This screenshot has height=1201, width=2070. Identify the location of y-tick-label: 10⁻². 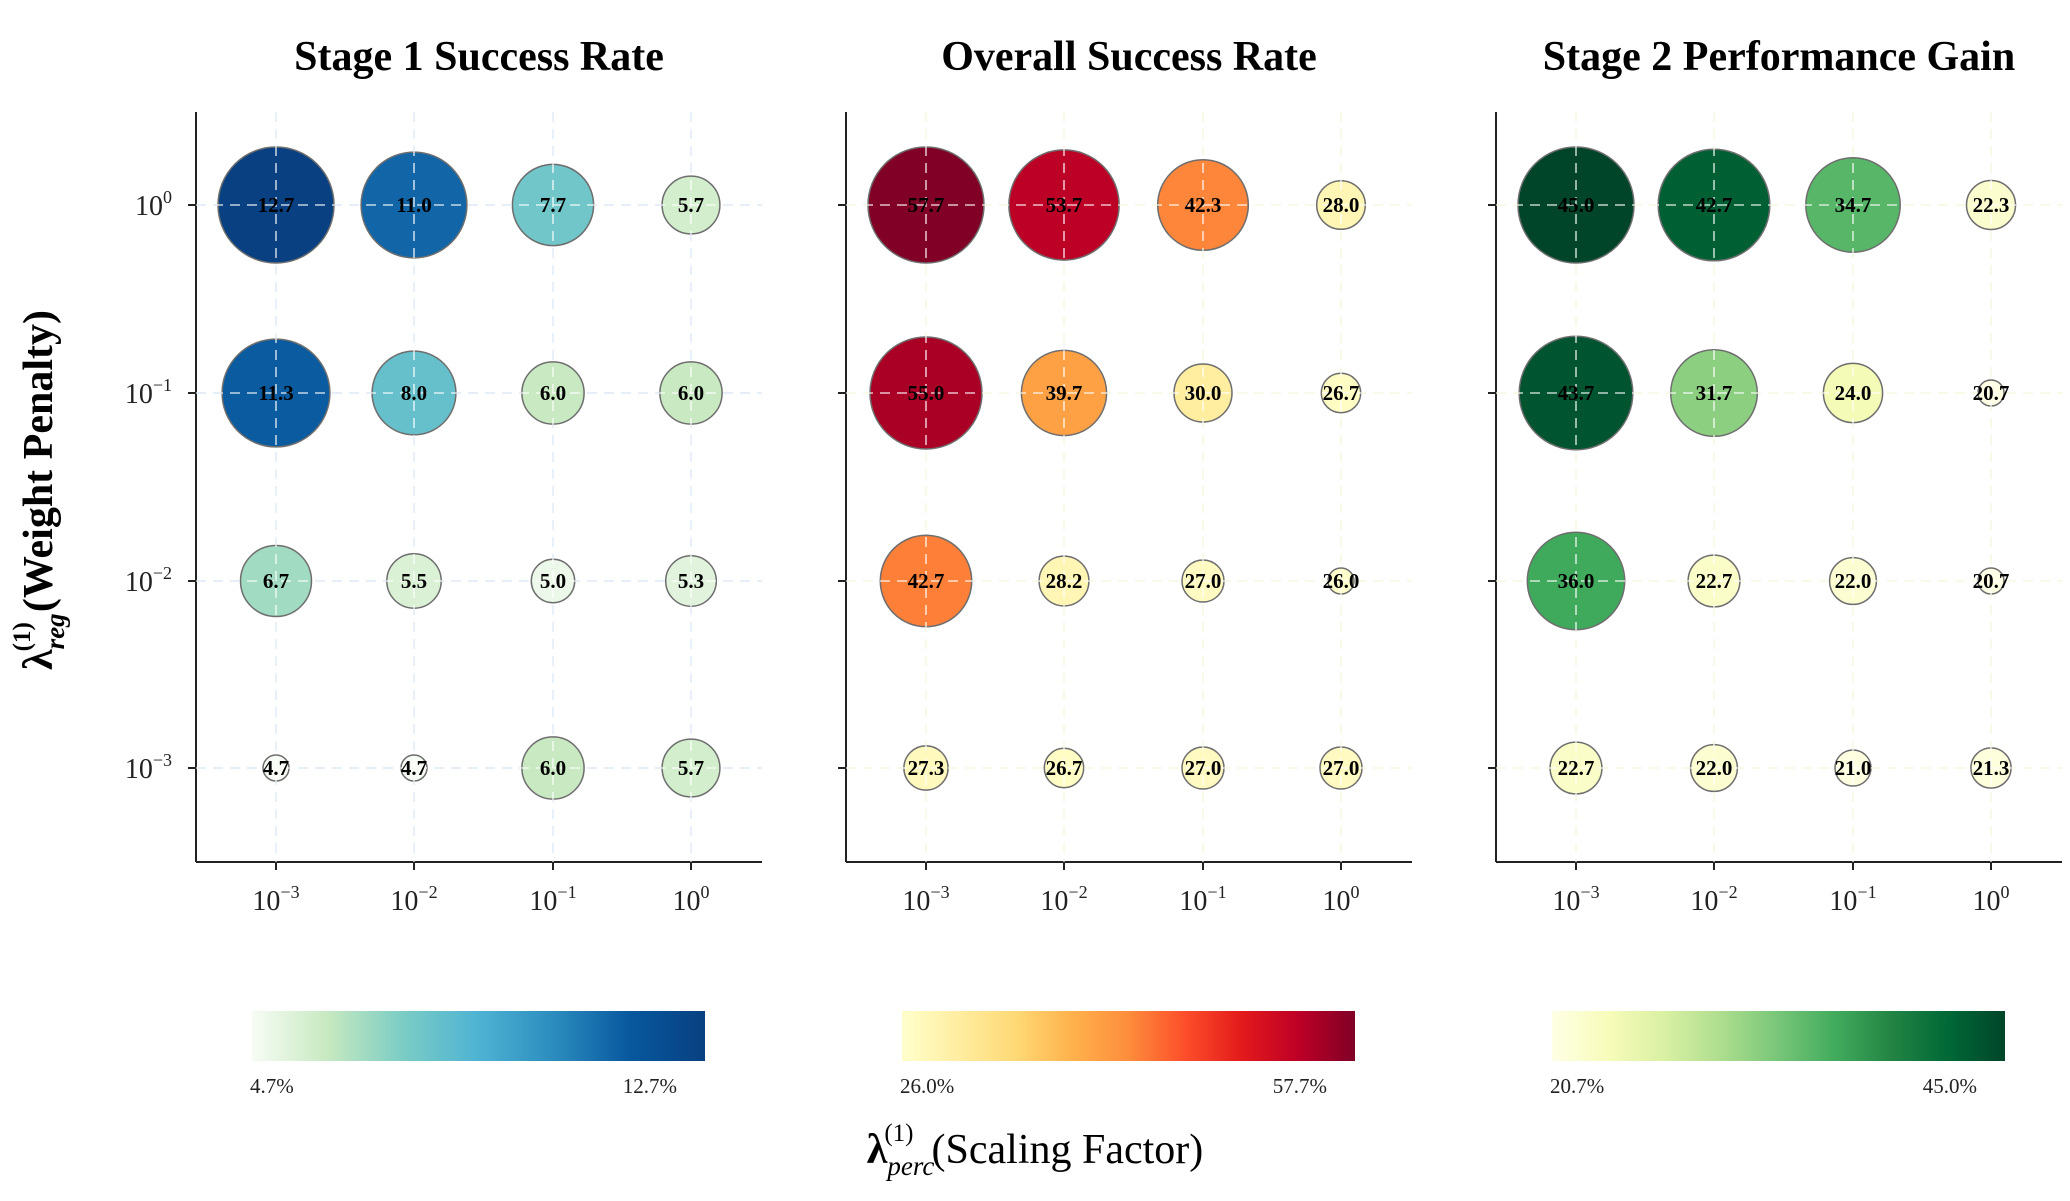
(148, 580).